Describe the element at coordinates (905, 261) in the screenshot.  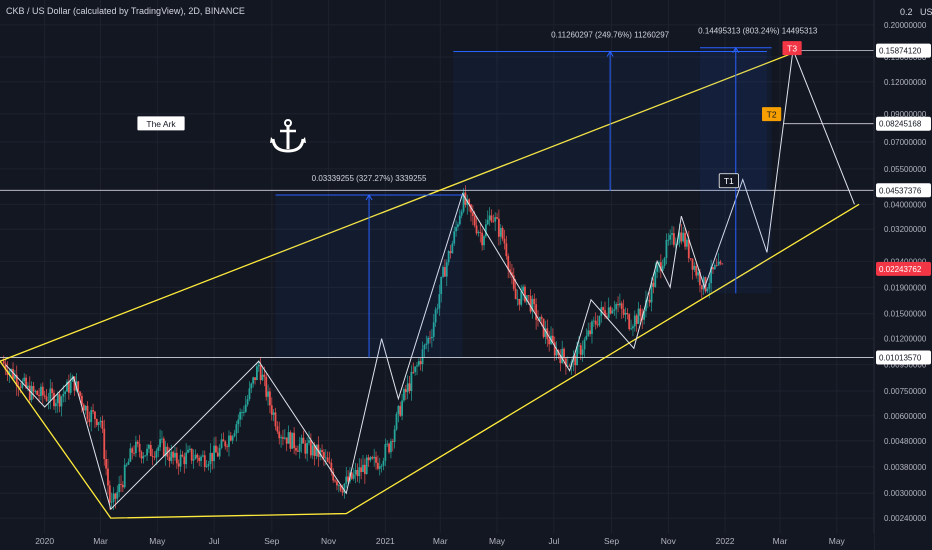
I see `y-tick-label: 0.02400000` at that location.